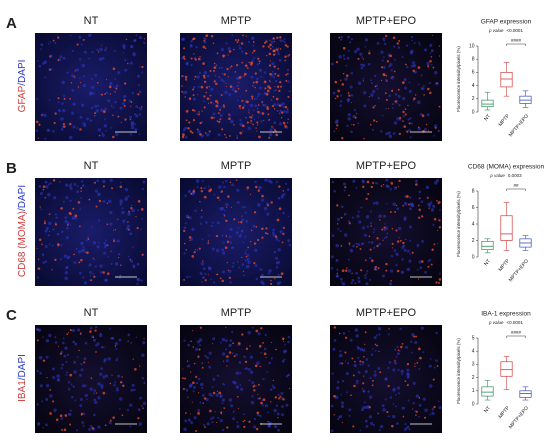 The image size is (550, 448). What do you see at coordinates (487, 117) in the screenshot?
I see `x-tick-label: NT` at bounding box center [487, 117].